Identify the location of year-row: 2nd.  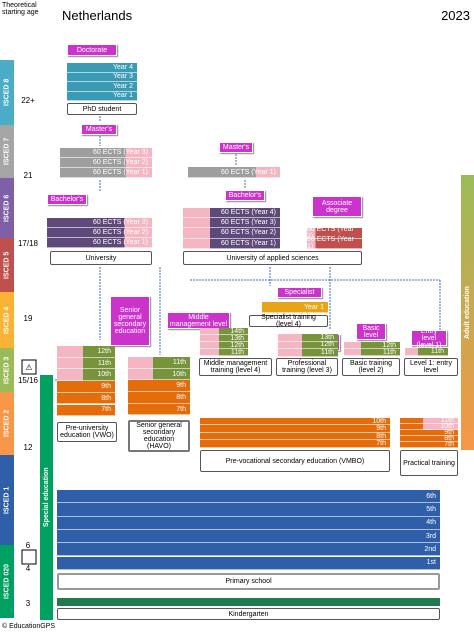
(248, 550).